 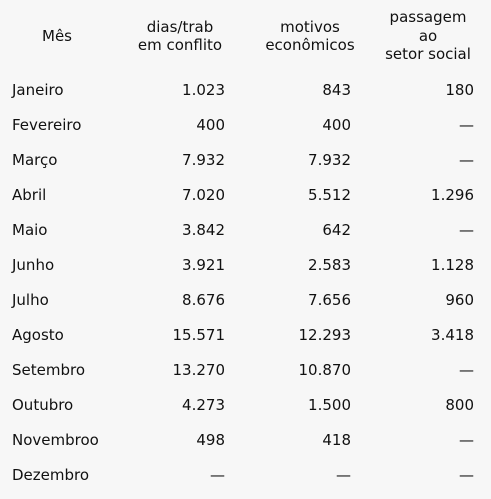 I want to click on value-cell: 10.870, so click(x=325, y=370).